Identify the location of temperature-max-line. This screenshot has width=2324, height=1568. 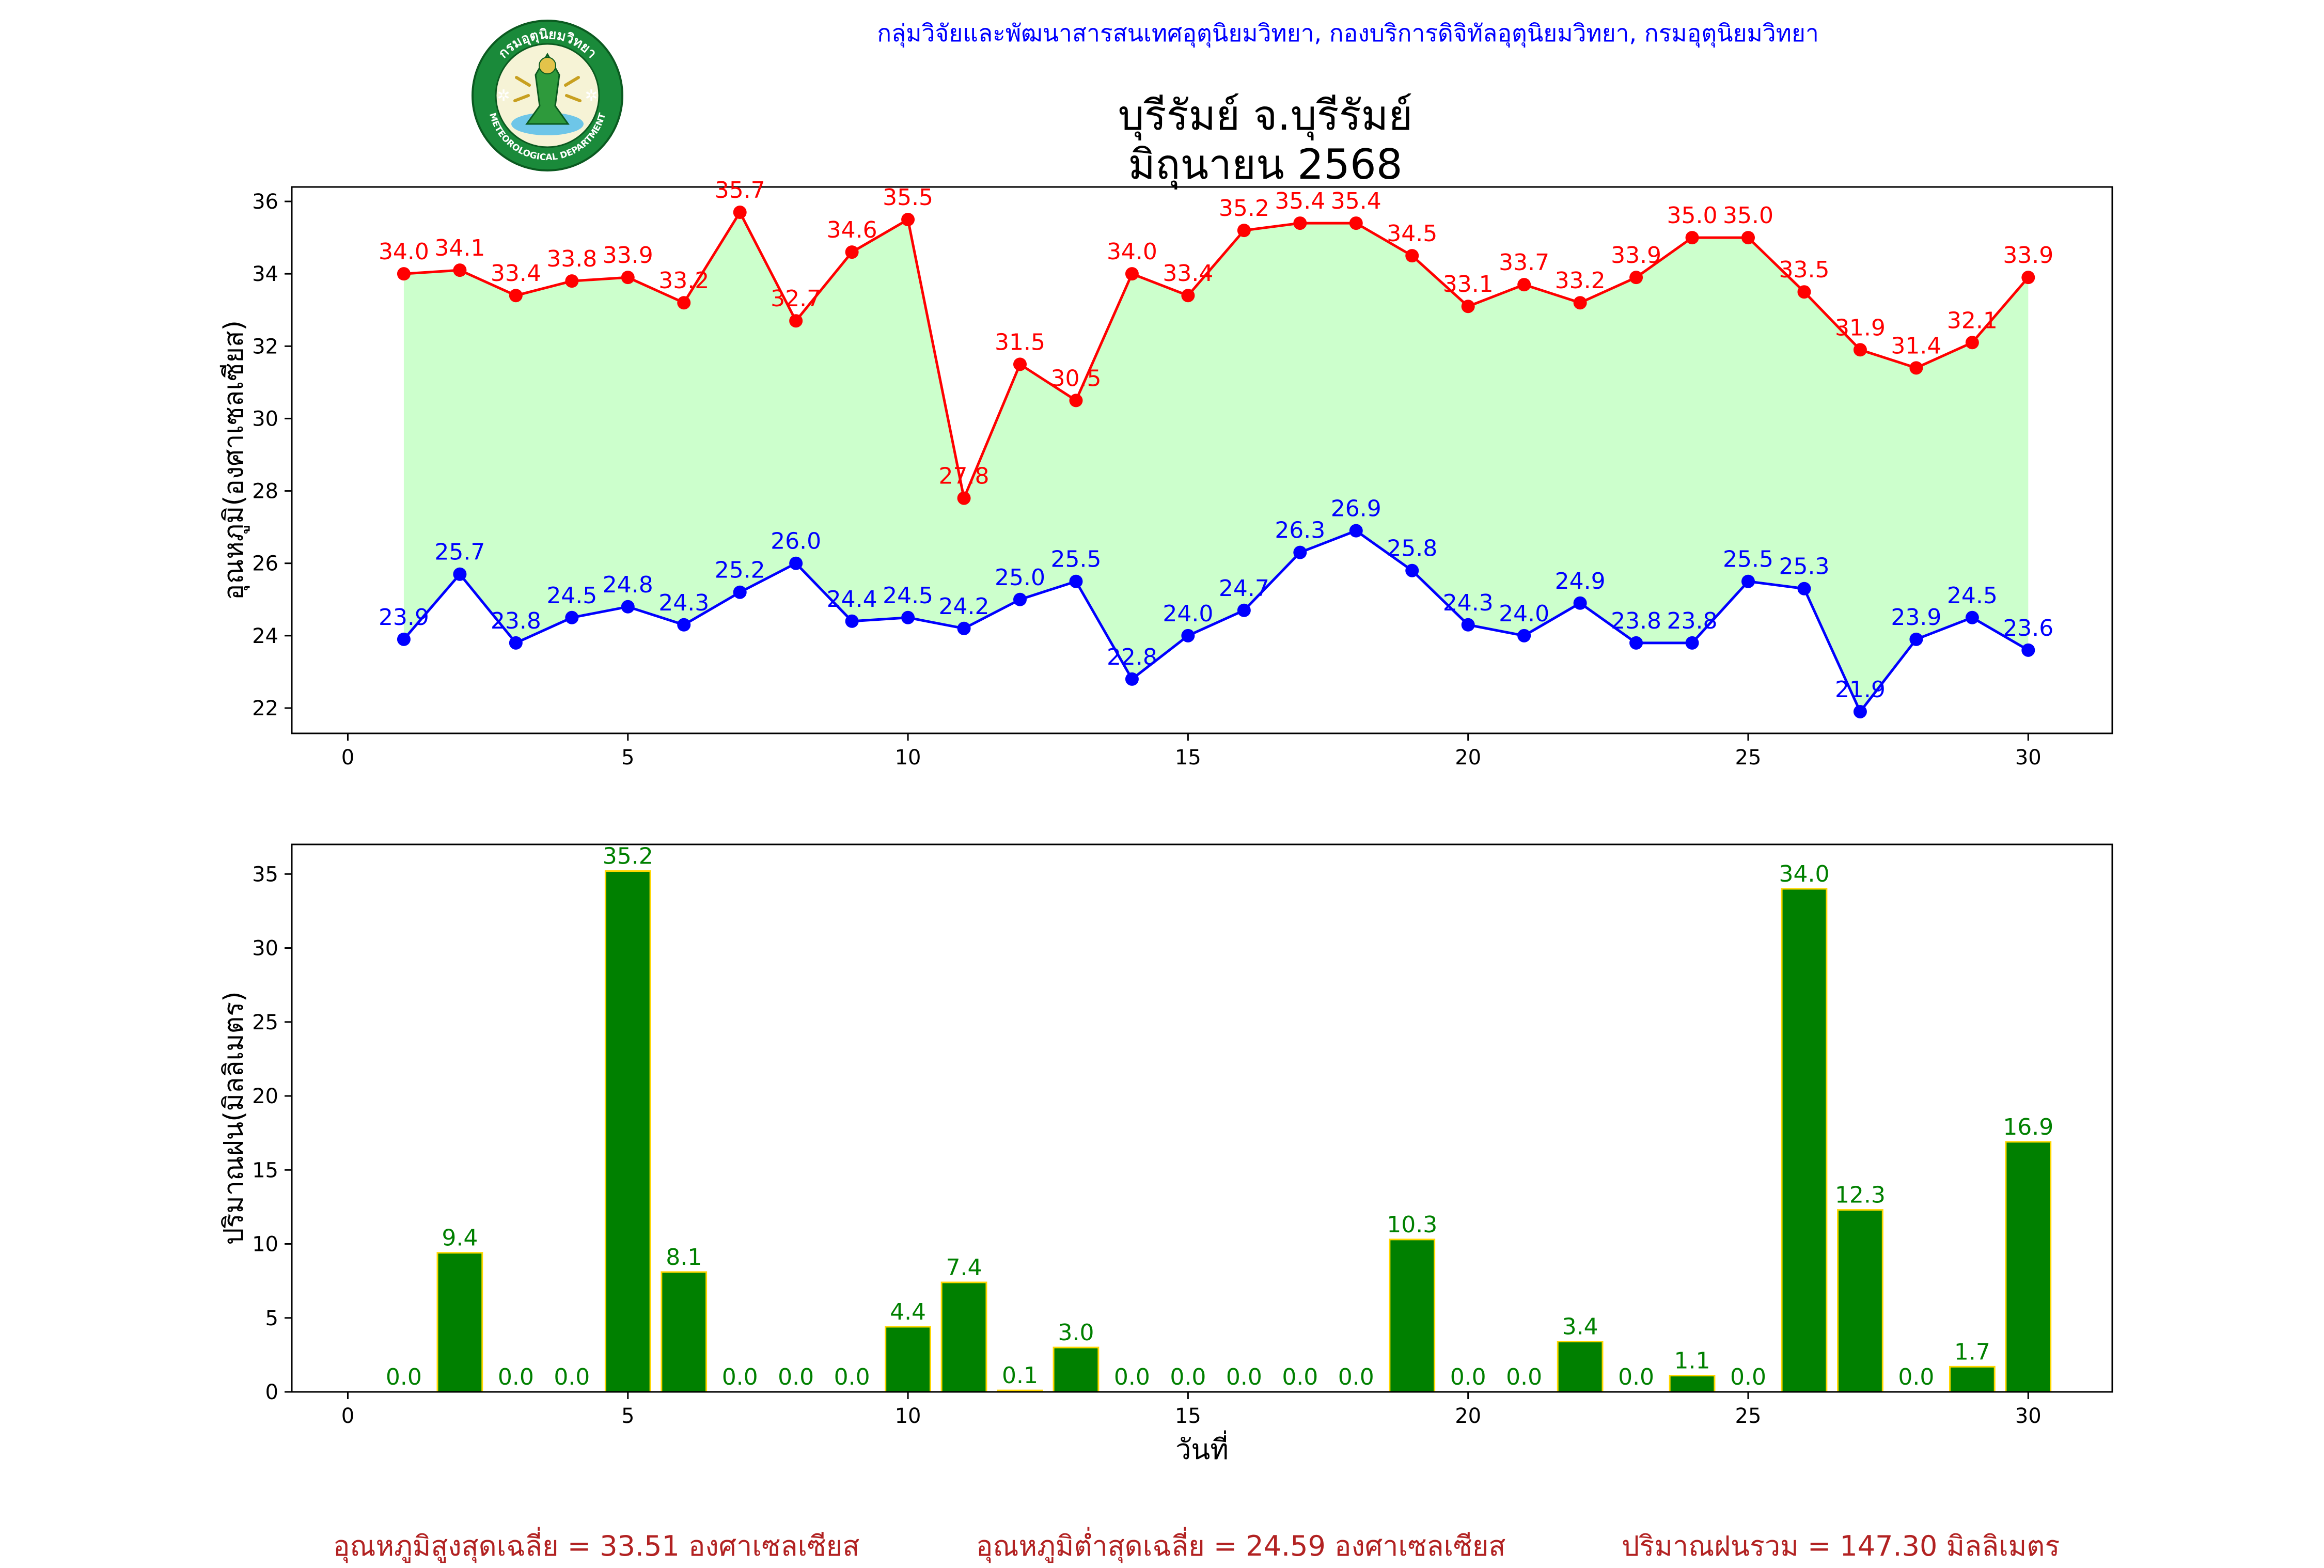
(1217, 356).